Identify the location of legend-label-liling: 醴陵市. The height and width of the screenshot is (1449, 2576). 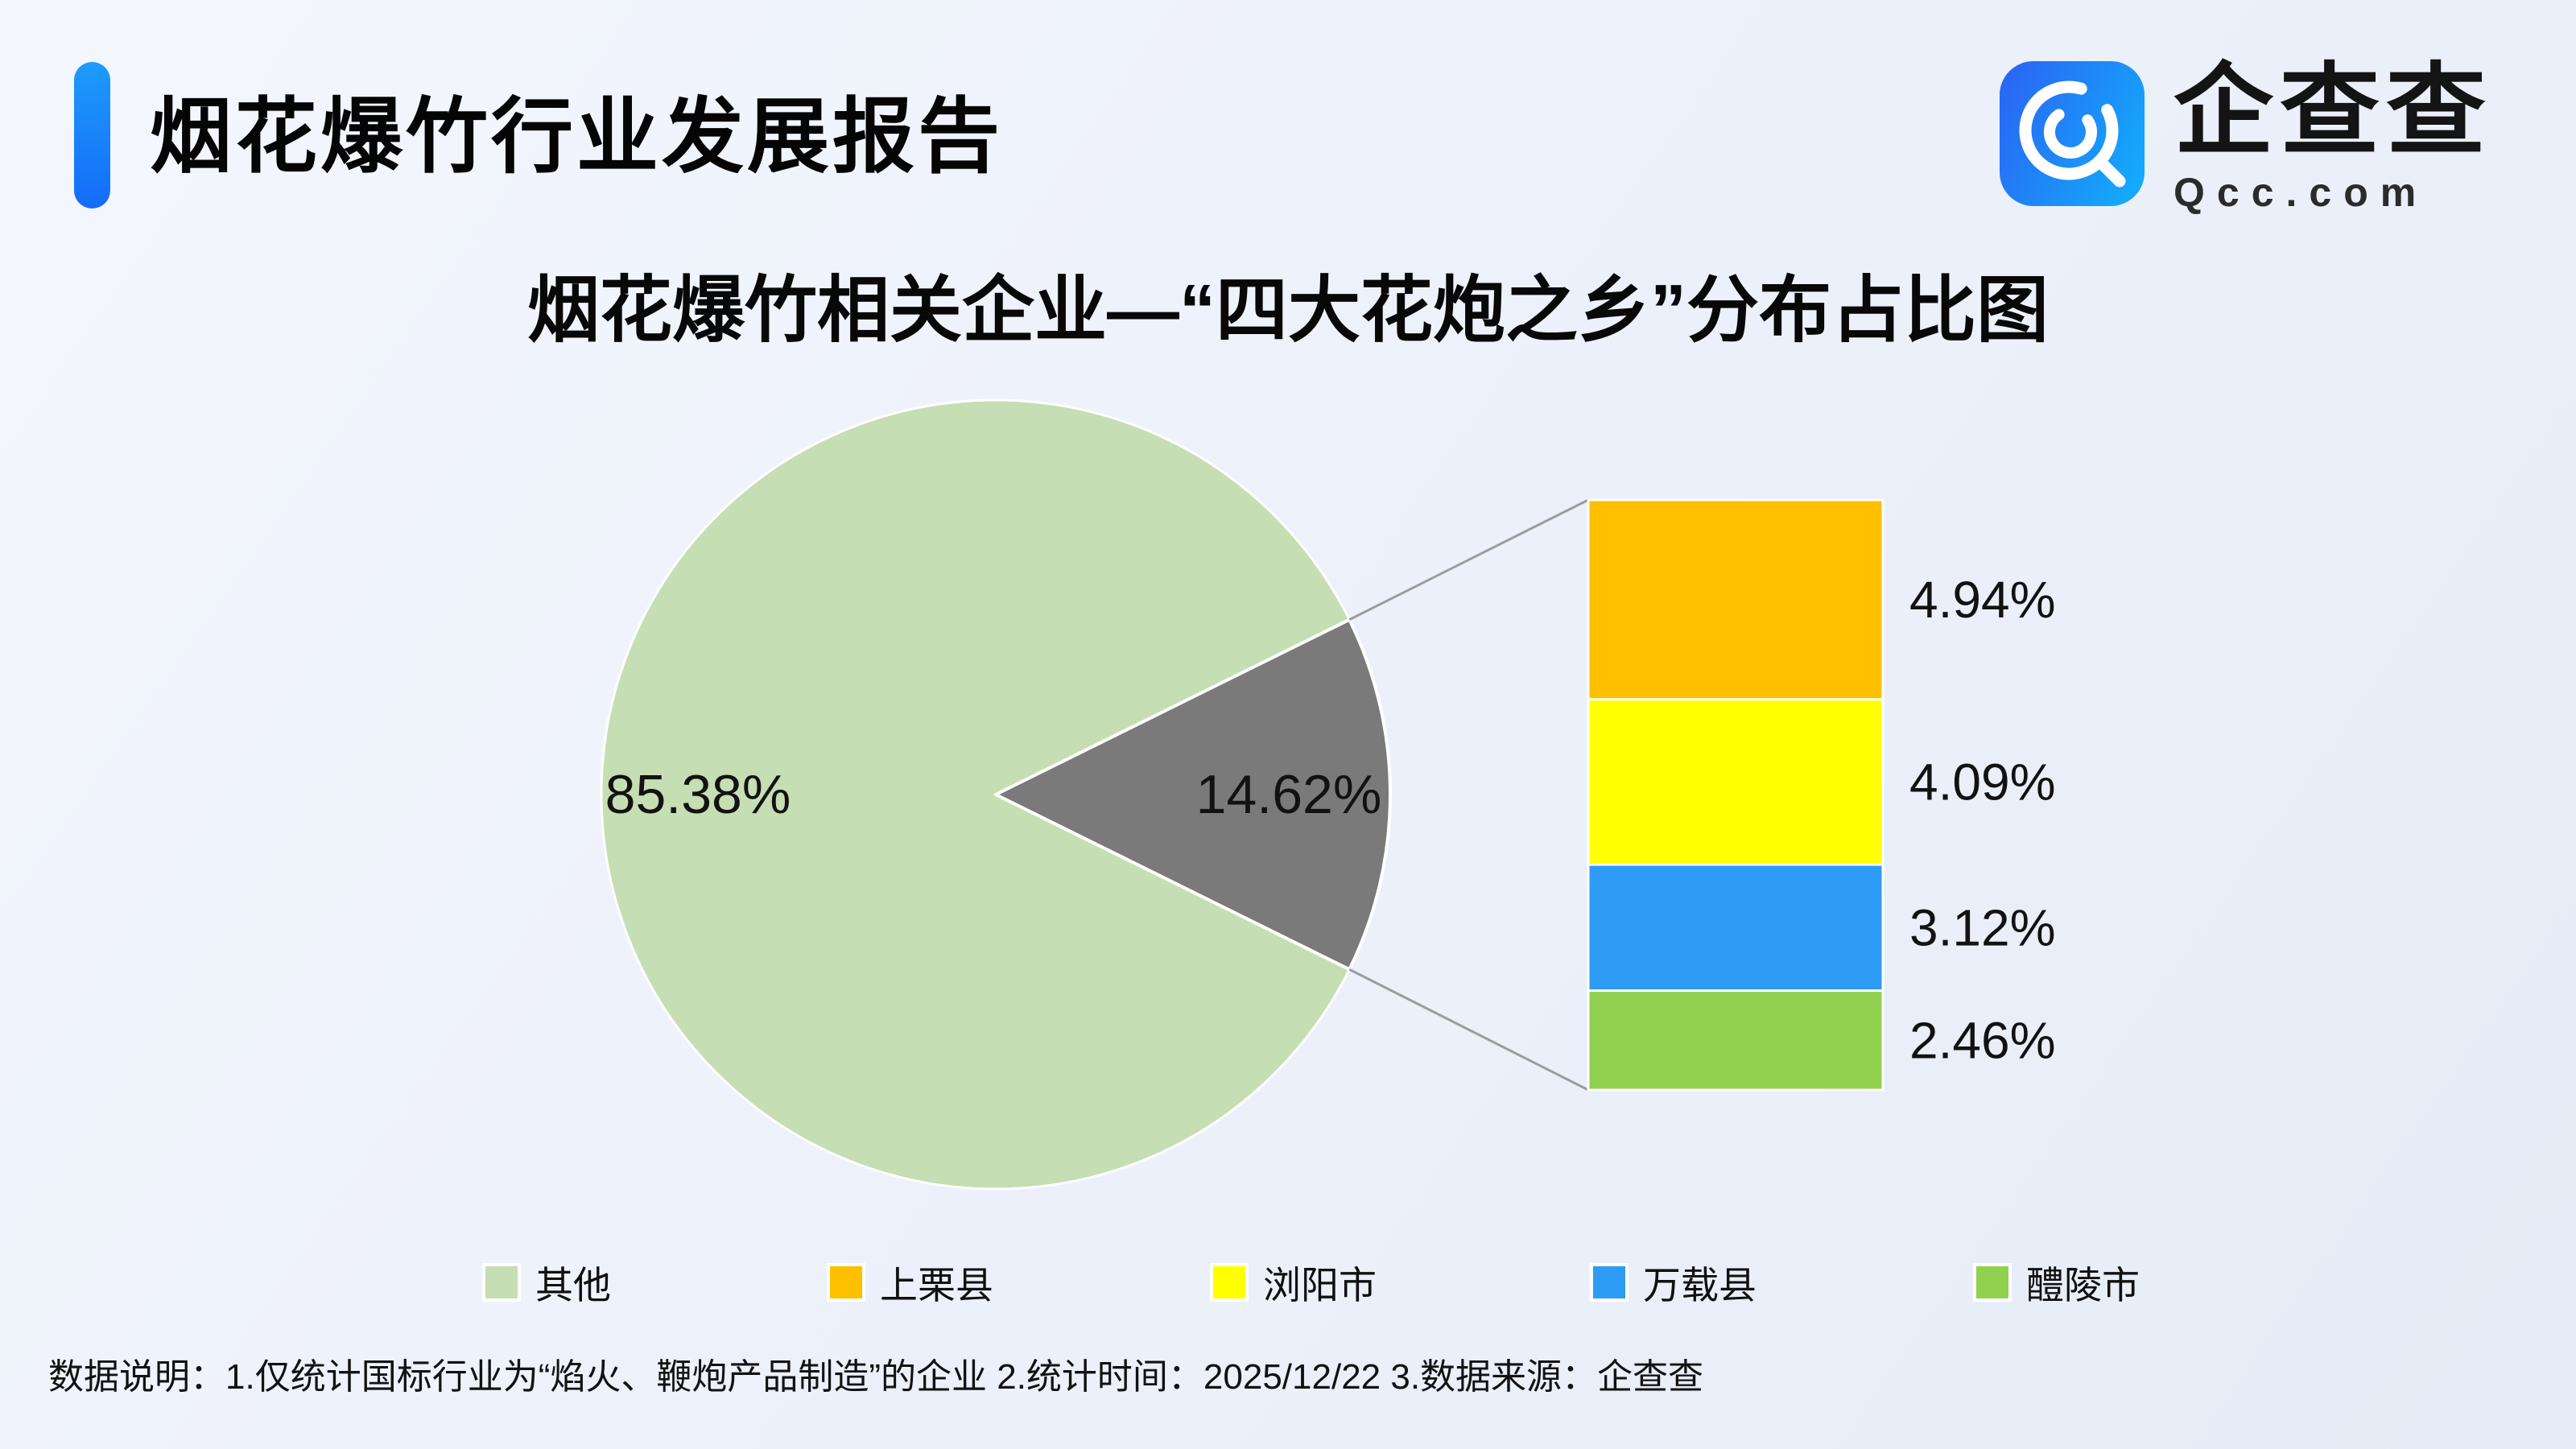
(2083, 1285).